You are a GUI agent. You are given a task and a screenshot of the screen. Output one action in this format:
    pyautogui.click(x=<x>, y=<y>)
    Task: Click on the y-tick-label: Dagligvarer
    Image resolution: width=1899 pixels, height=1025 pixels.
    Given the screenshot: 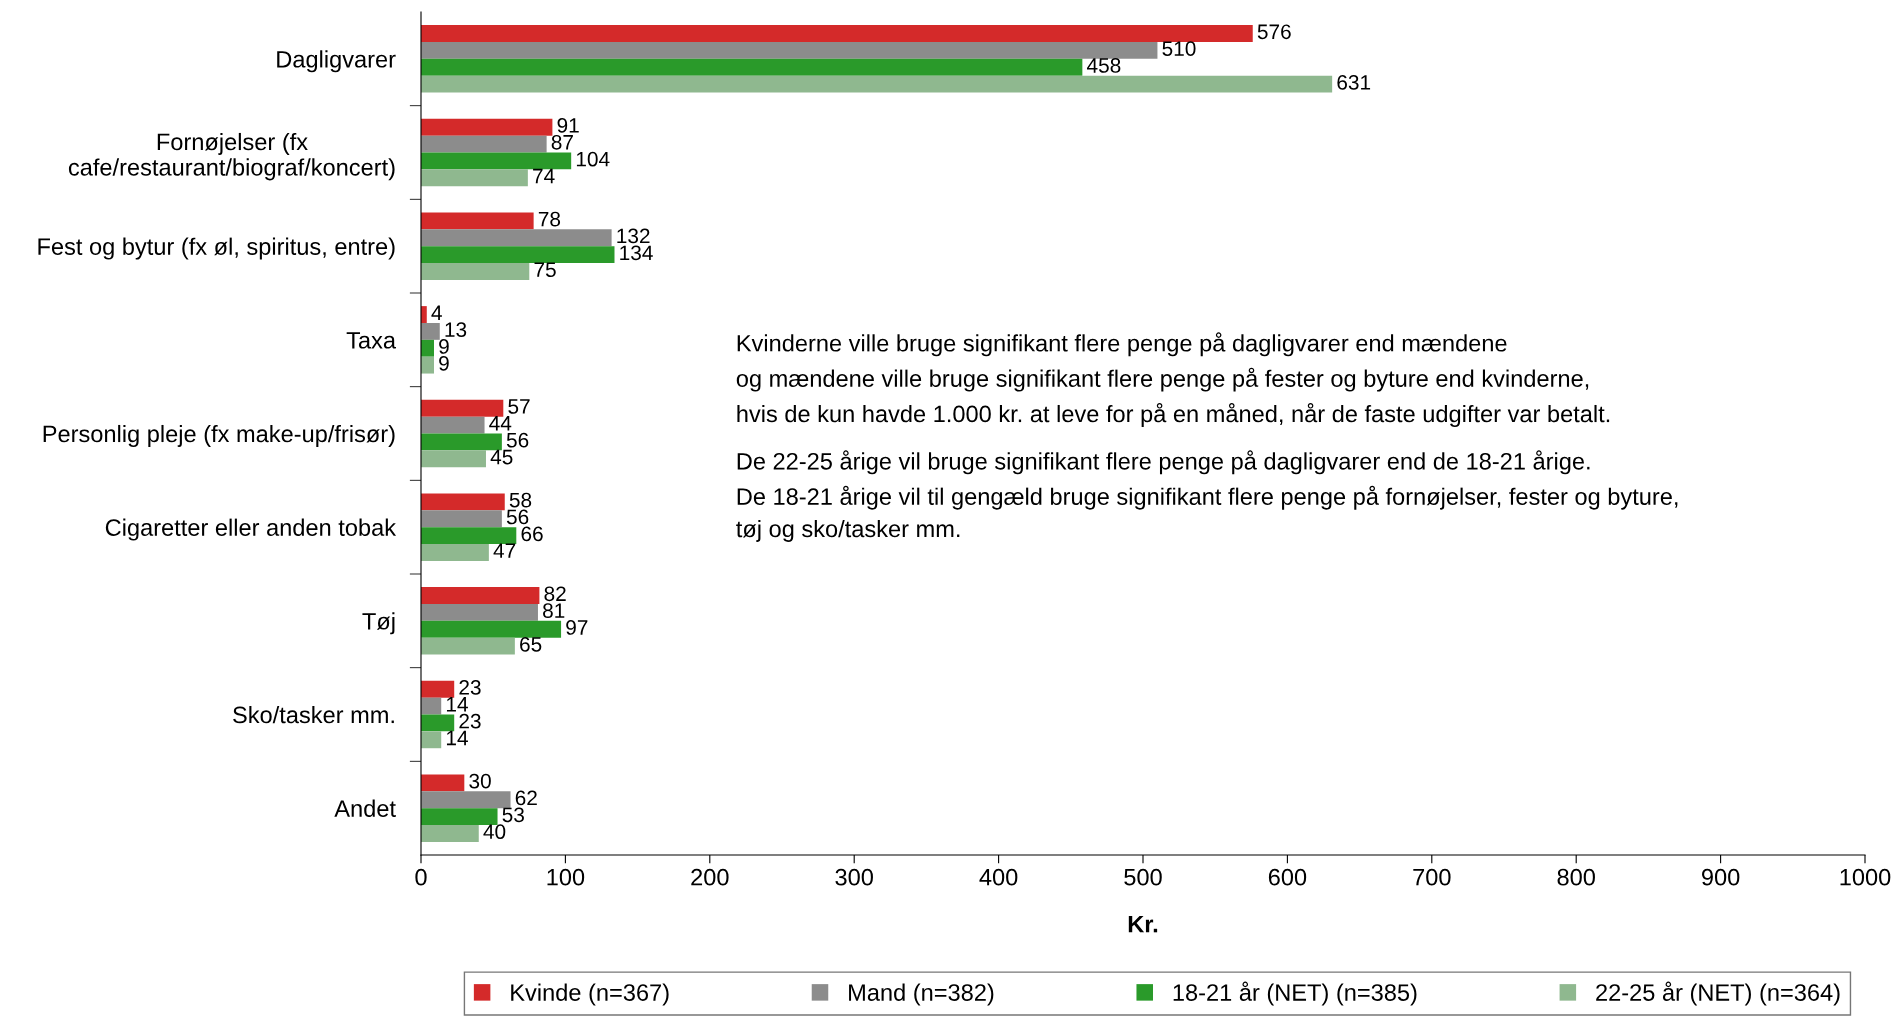 What is the action you would take?
    pyautogui.click(x=336, y=61)
    